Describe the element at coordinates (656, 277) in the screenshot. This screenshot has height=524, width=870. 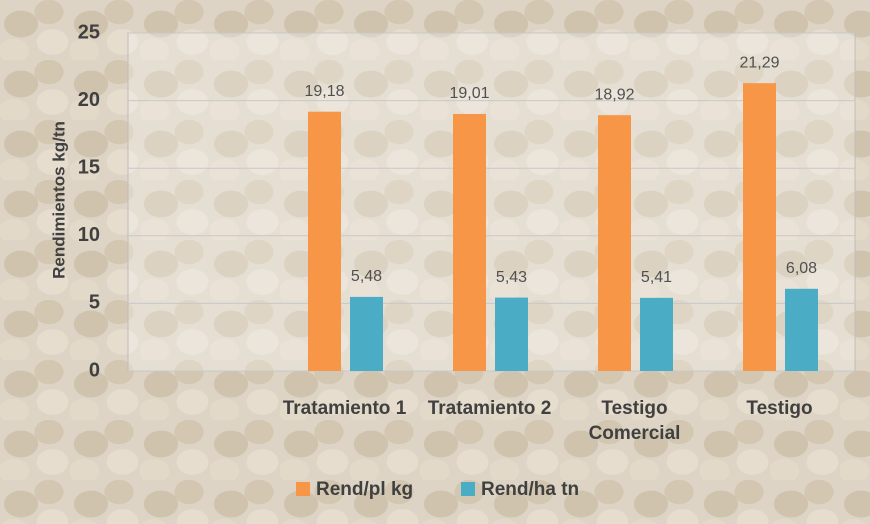
I see `data-label: 5,41` at that location.